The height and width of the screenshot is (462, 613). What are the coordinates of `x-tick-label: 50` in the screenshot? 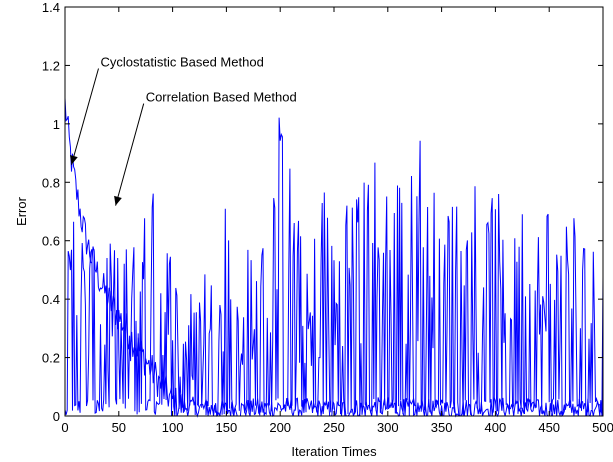 It's located at (119, 427).